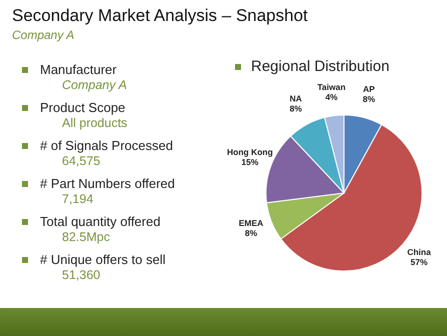 The height and width of the screenshot is (336, 447). I want to click on slice-label: NA, so click(296, 98).